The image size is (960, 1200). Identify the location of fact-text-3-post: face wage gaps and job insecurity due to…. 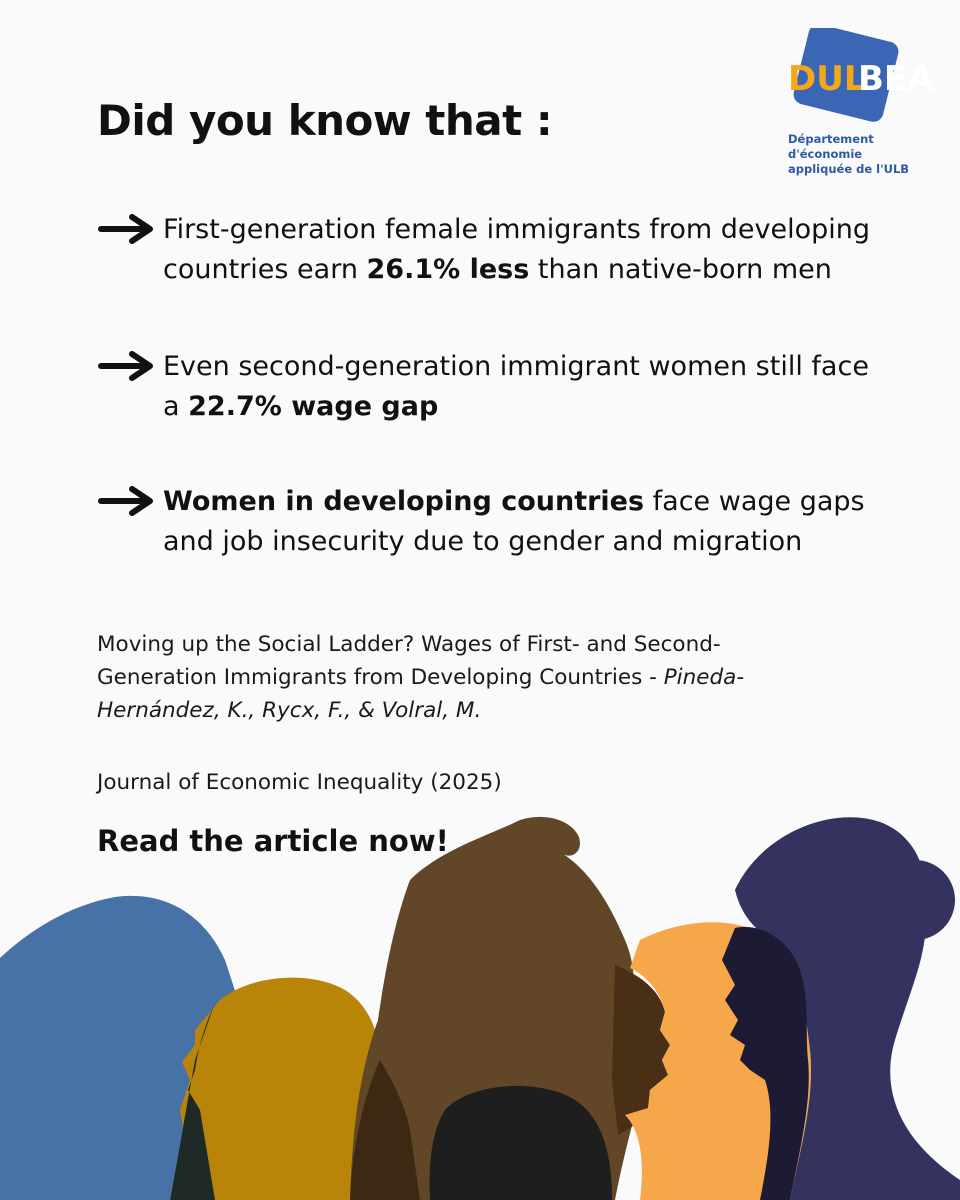
(514, 521).